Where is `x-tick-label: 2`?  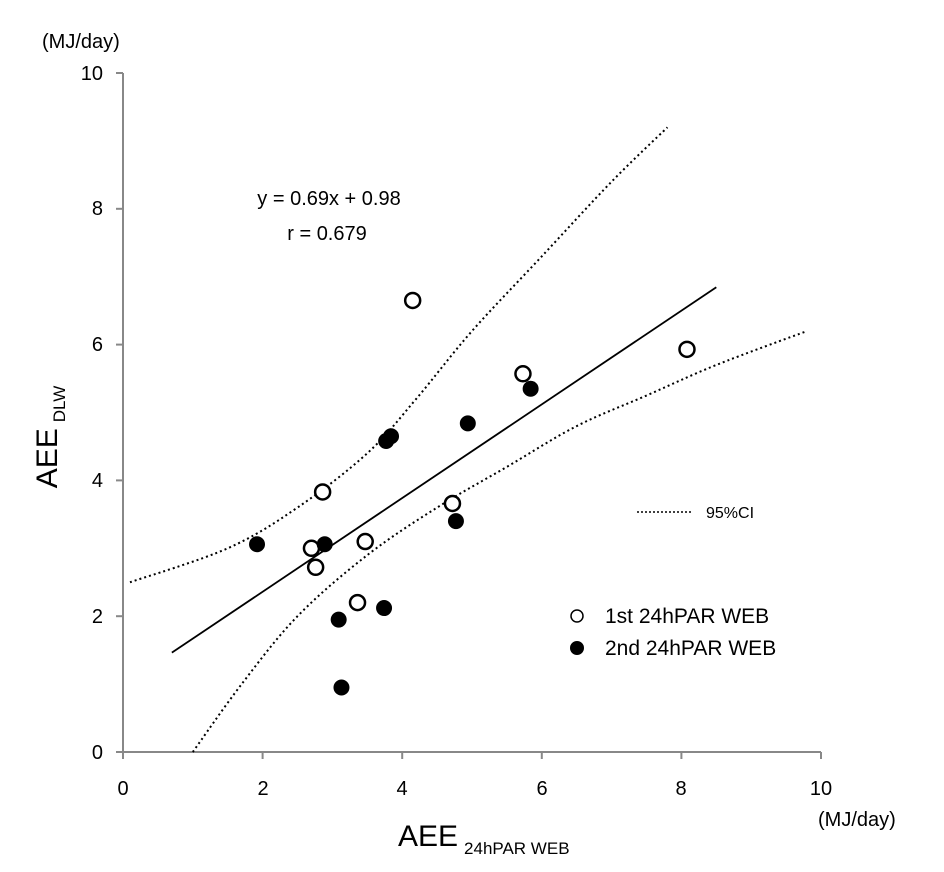 x-tick-label: 2 is located at coordinates (262, 789).